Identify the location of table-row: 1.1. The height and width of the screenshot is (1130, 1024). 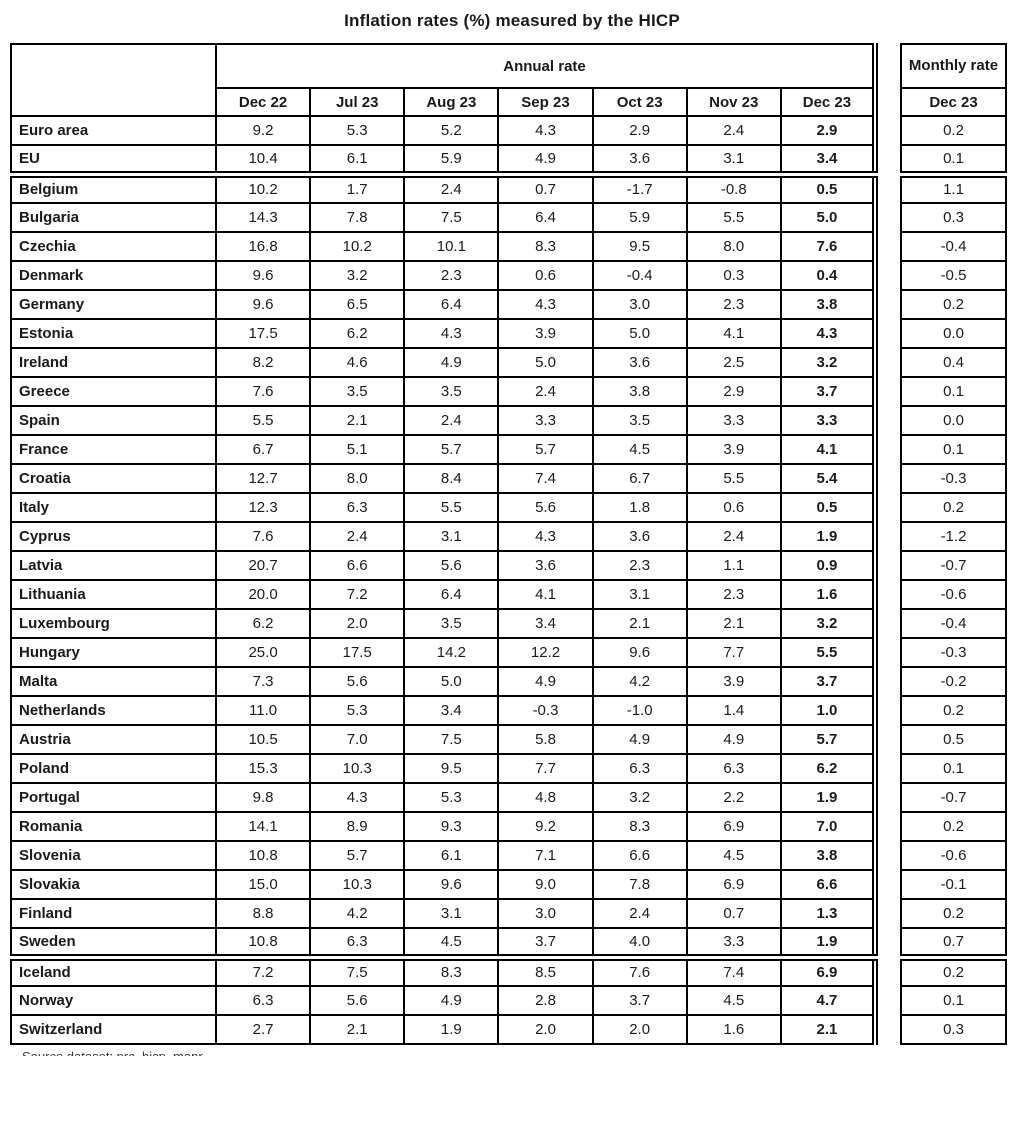
(953, 188).